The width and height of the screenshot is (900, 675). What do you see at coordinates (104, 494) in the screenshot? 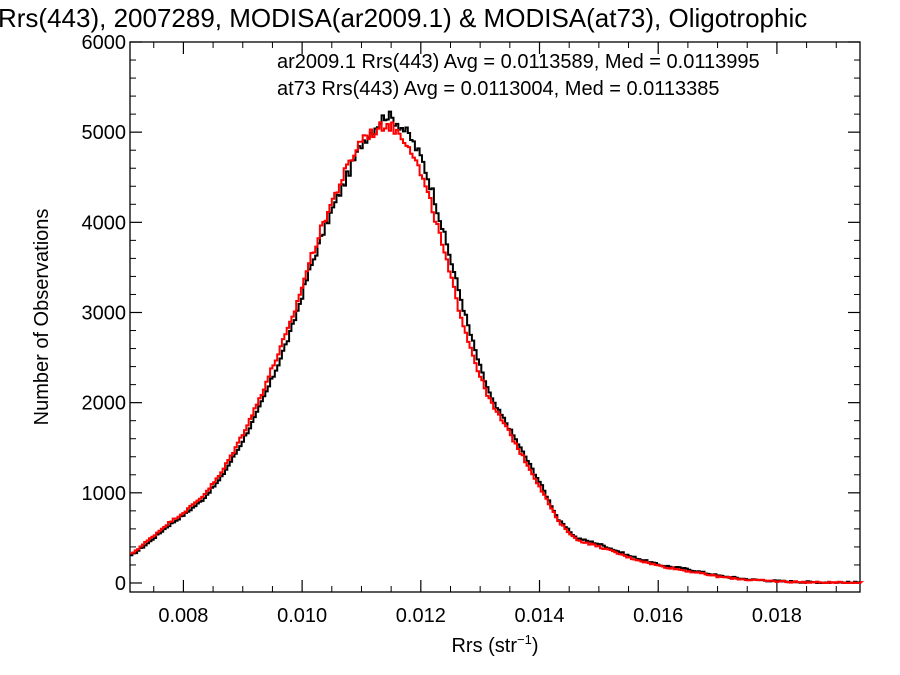
I see `y-tick-label: 1000` at bounding box center [104, 494].